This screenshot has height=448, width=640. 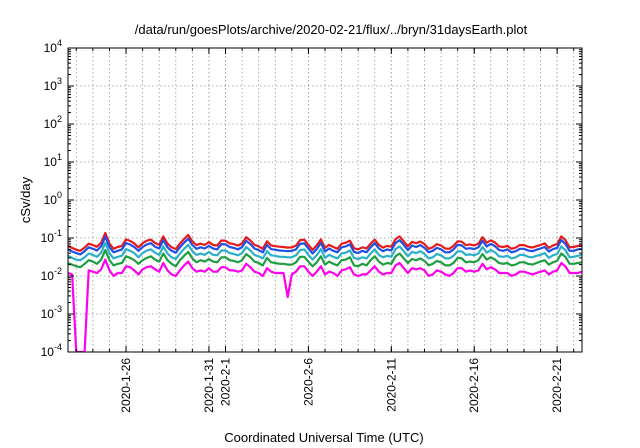 I want to click on y-tick-exponent: 0, so click(x=59, y=195).